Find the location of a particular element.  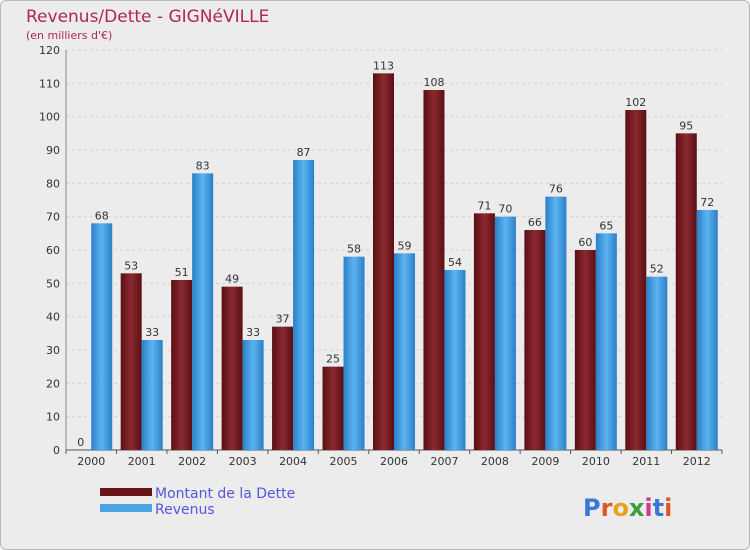

y-tick-label: 100 is located at coordinates (49, 117).